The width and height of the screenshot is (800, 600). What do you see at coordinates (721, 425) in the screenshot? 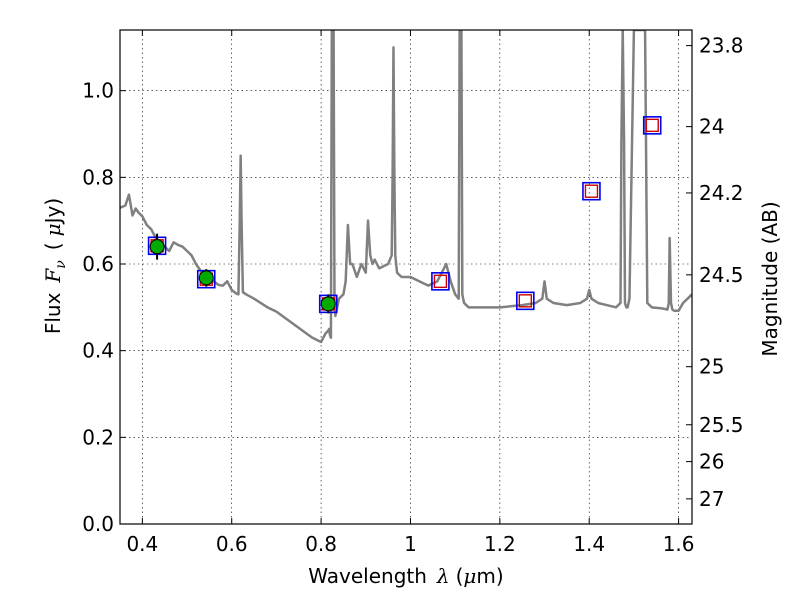
I see `y2-tick-label: 25.5` at bounding box center [721, 425].